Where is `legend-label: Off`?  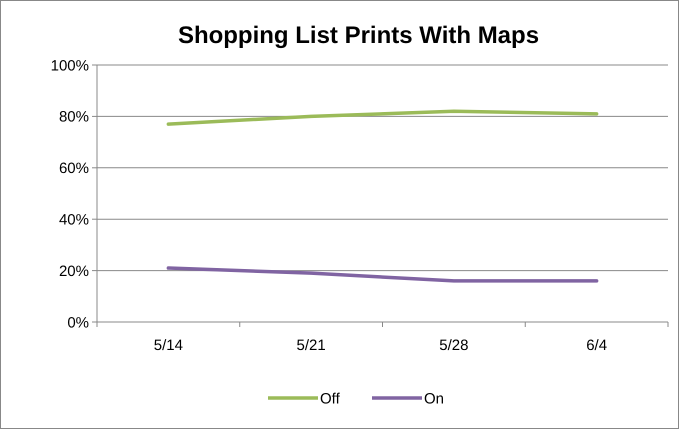 legend-label: Off is located at coordinates (330, 399).